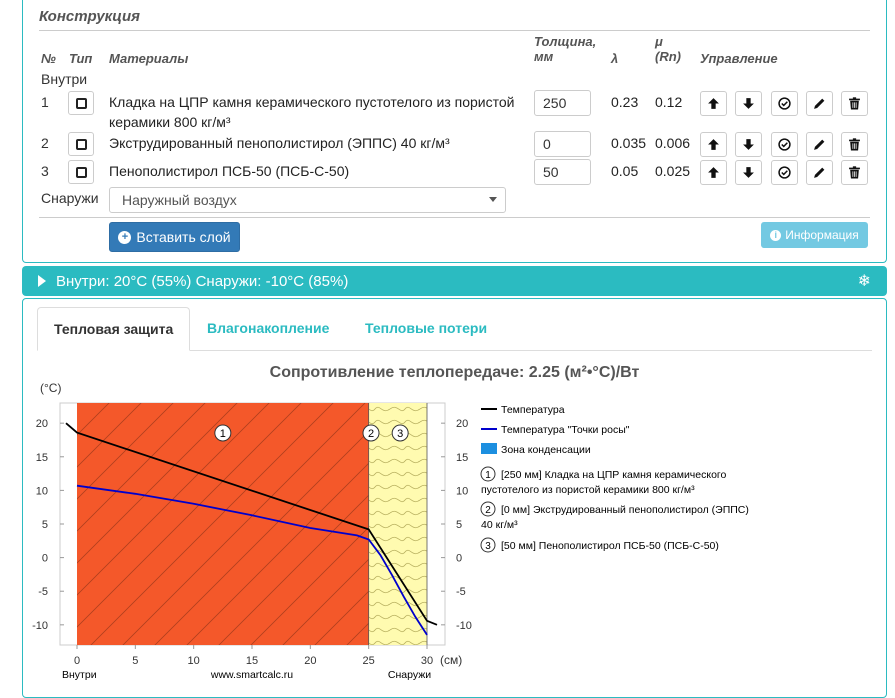 The width and height of the screenshot is (895, 698). What do you see at coordinates (625, 171) in the screenshot?
I see `lambda-value: 0.05` at bounding box center [625, 171].